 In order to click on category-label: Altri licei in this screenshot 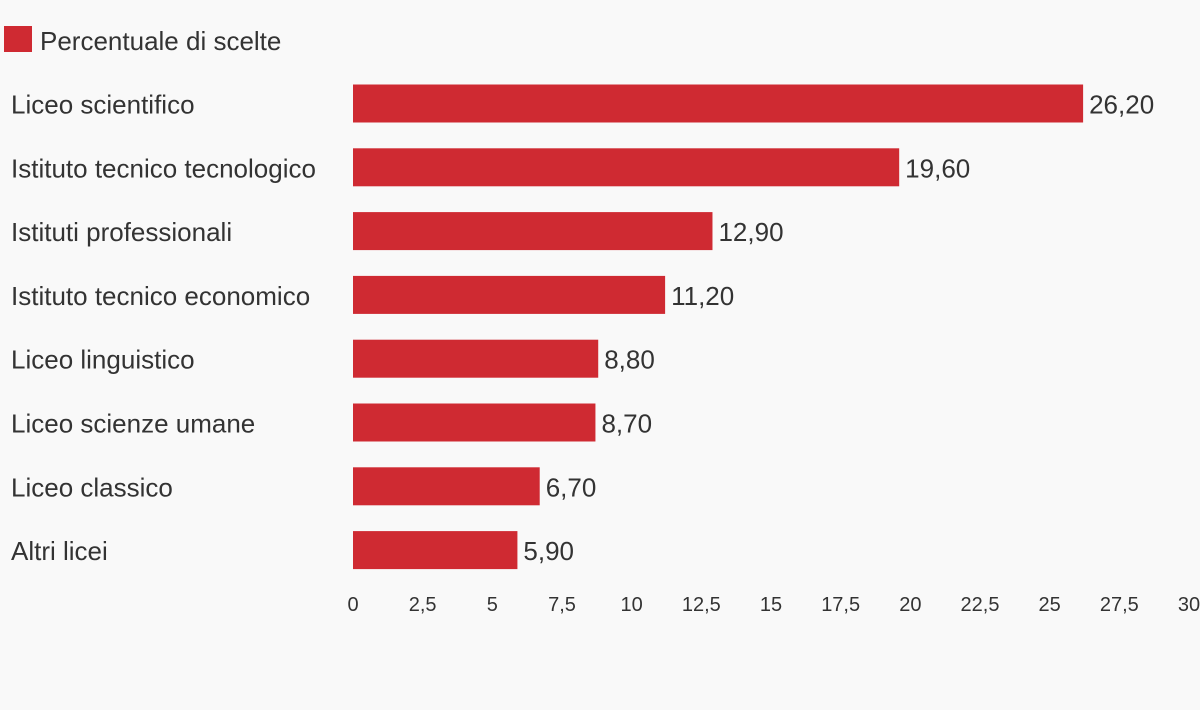, I will do `click(59, 551)`.